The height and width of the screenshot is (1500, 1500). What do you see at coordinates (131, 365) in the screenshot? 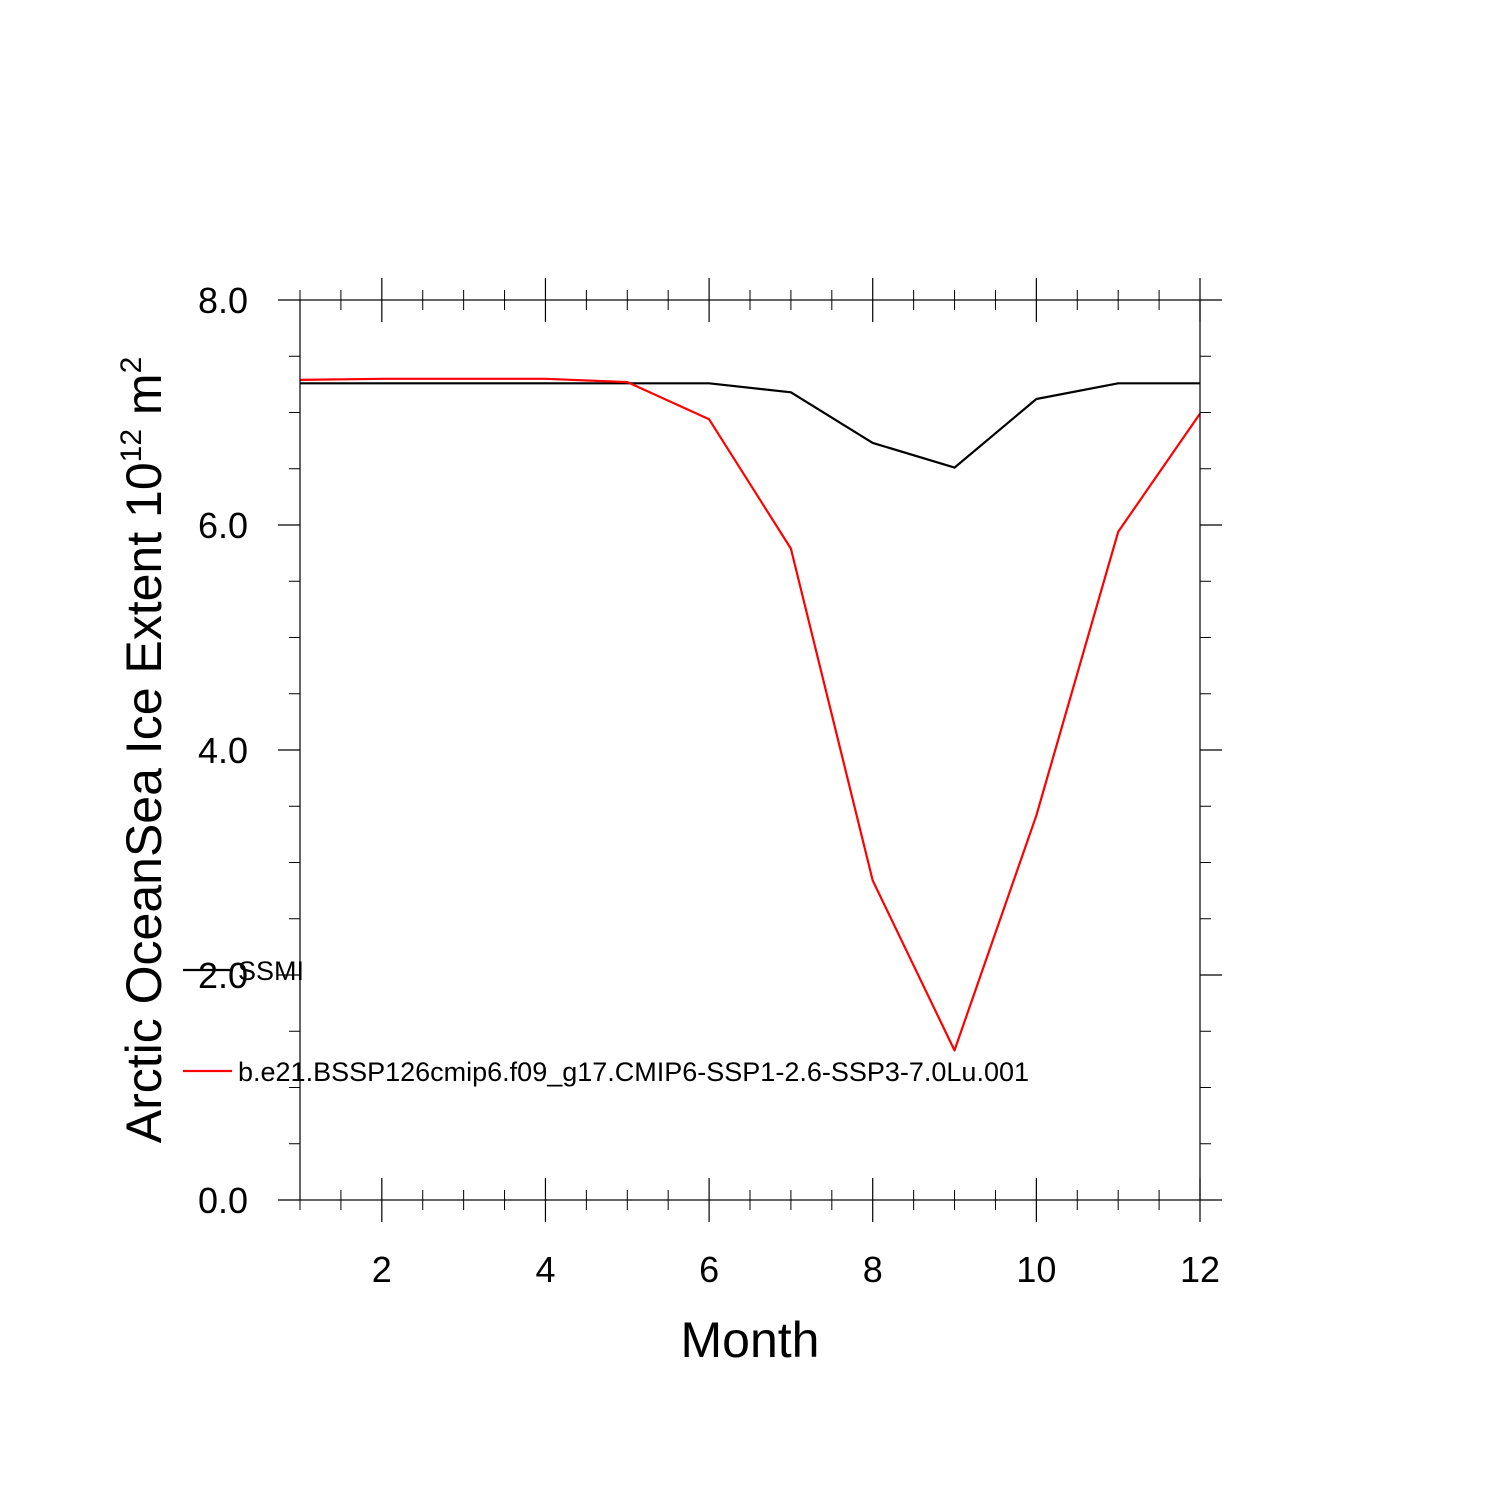
I see `y-axis-title-unit-exponent: 2` at bounding box center [131, 365].